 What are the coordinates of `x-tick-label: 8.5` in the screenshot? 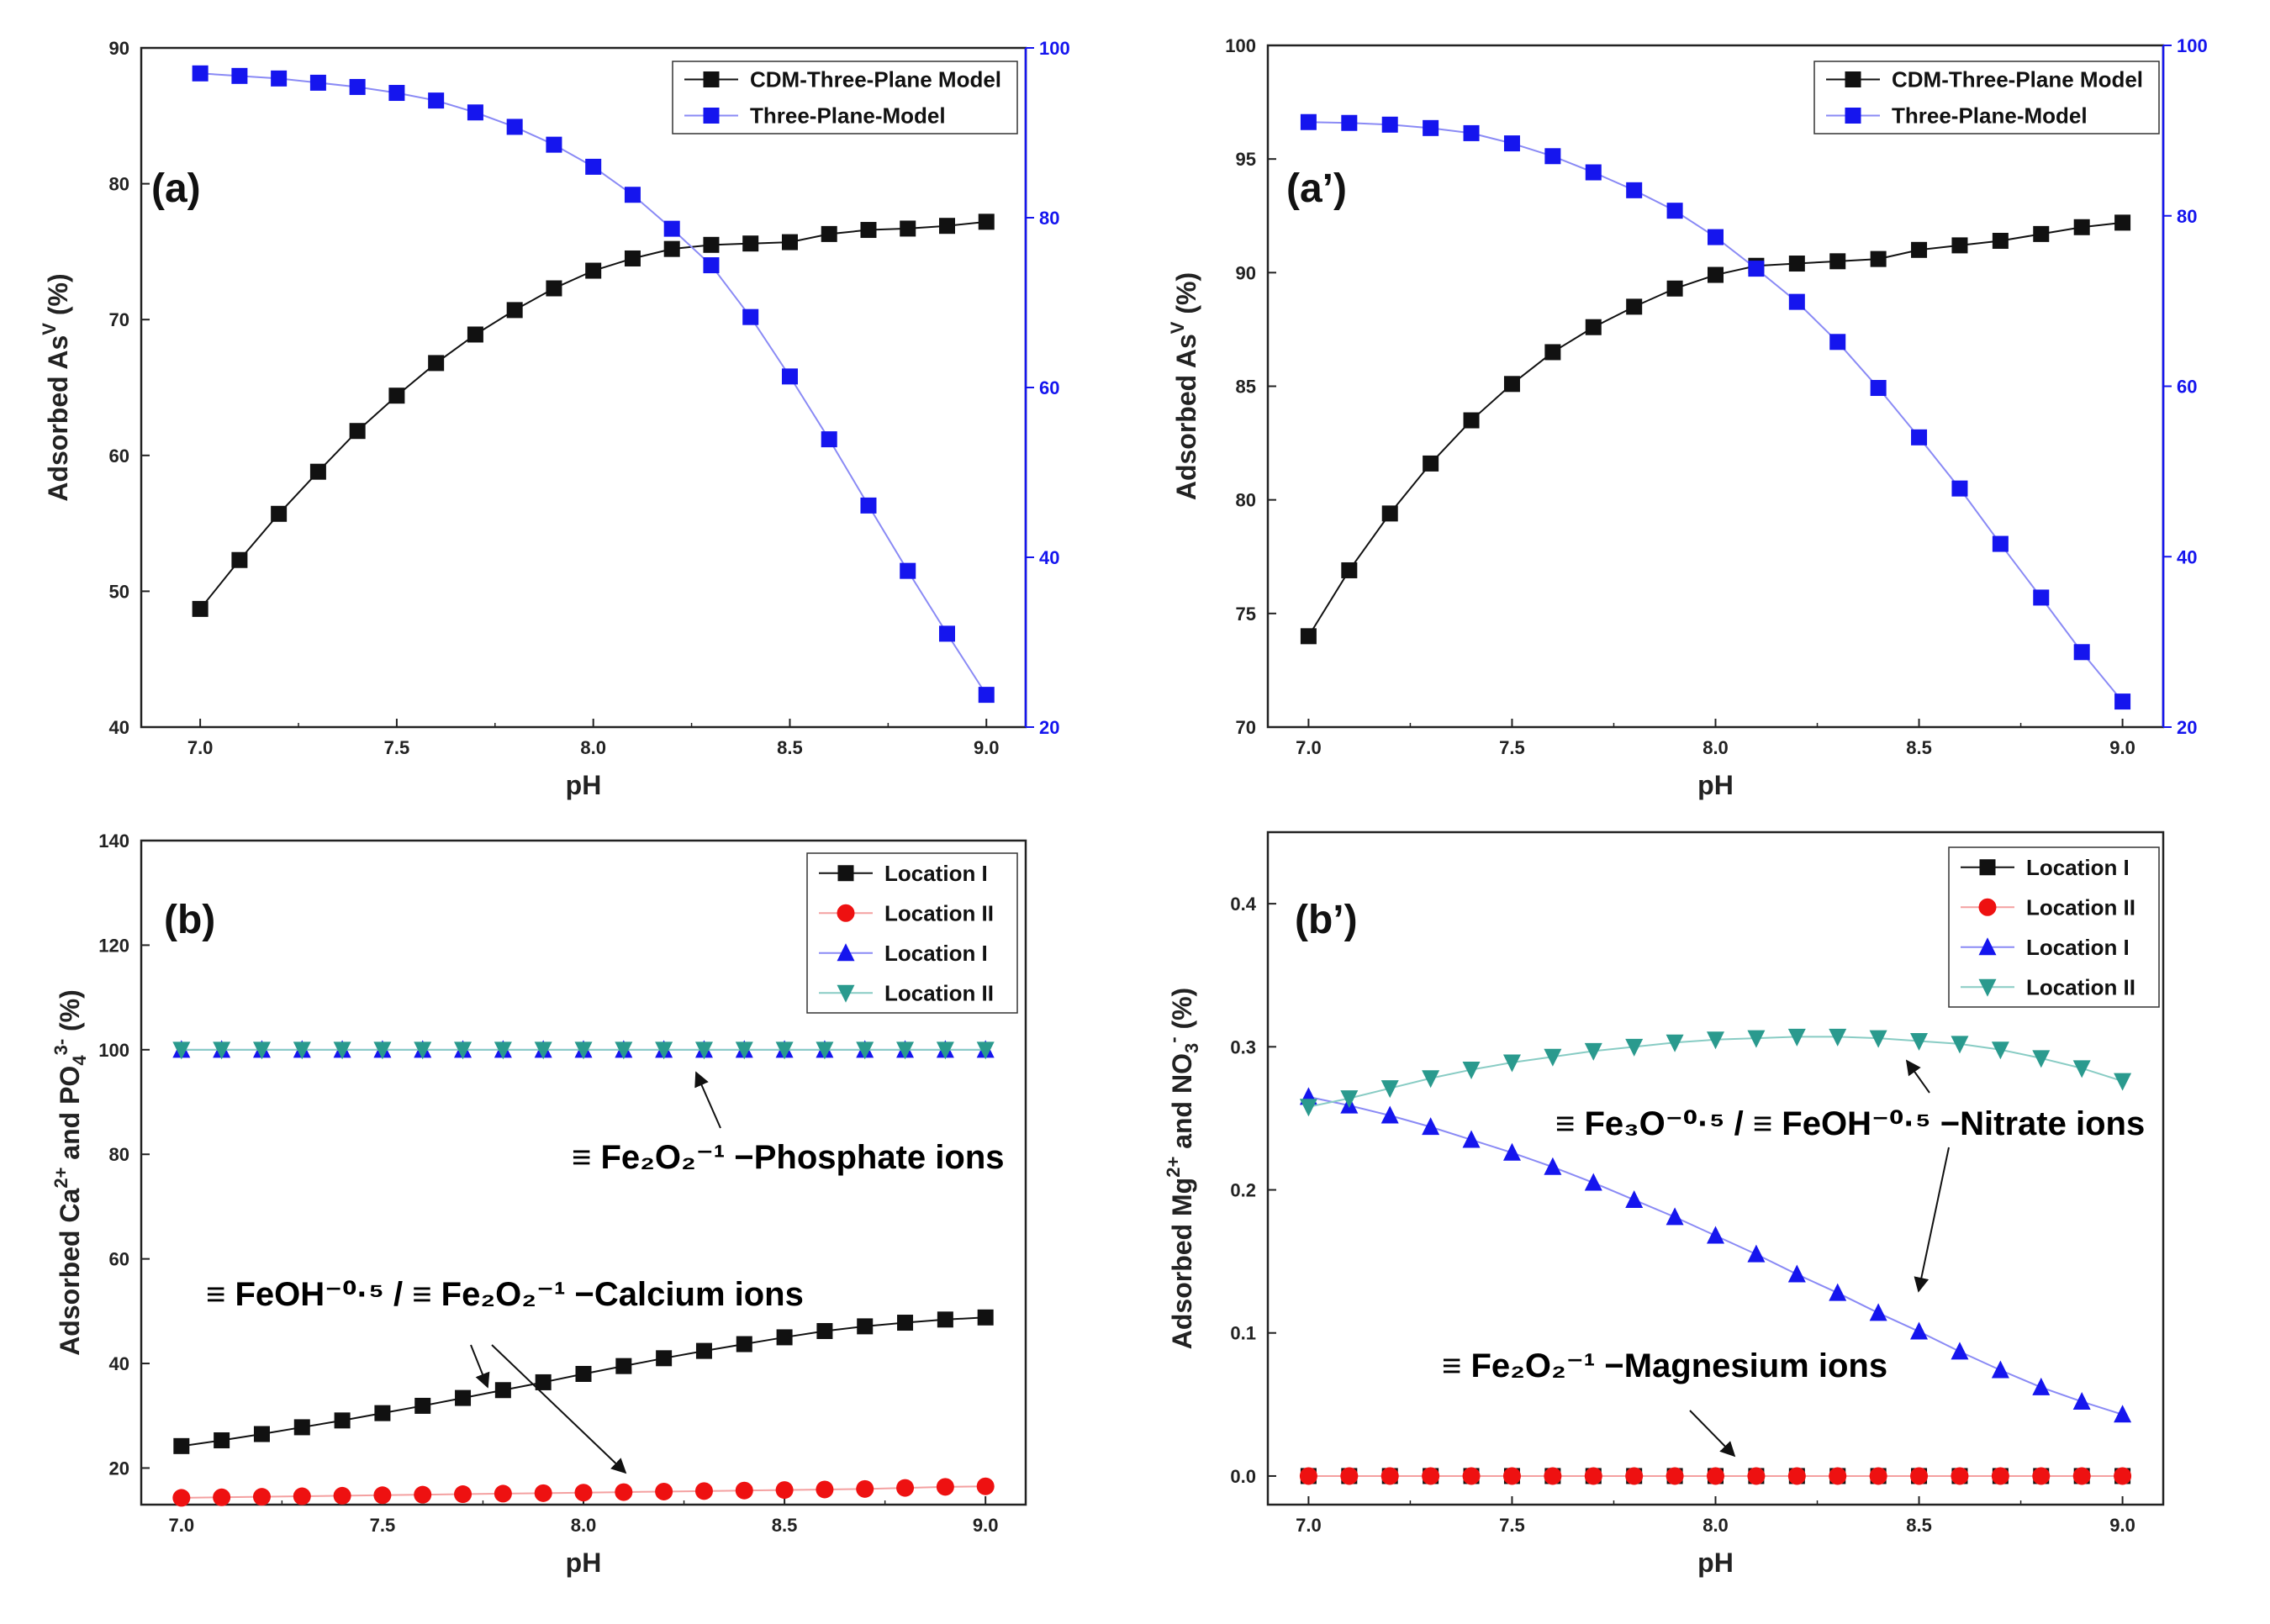 It's located at (790, 747).